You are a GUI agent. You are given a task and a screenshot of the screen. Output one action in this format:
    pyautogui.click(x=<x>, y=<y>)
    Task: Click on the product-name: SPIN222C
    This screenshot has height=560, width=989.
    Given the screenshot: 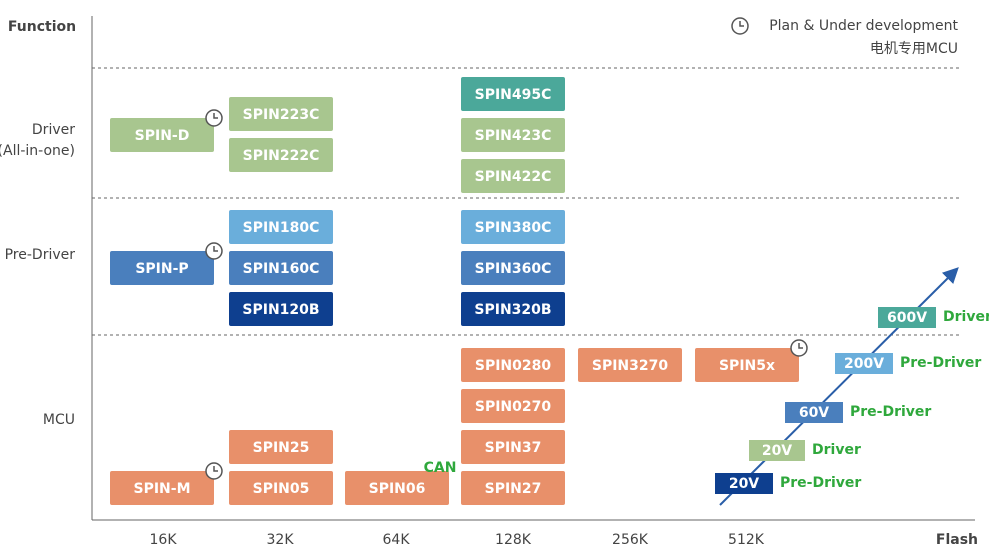 What is the action you would take?
    pyautogui.click(x=281, y=156)
    